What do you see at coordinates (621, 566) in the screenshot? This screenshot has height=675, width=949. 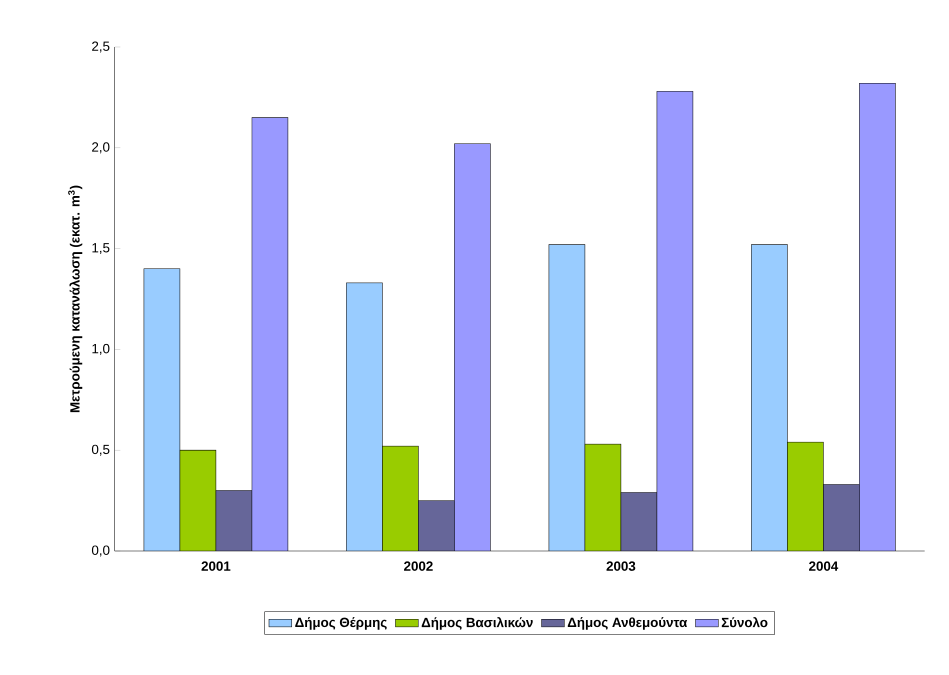 I see `x-tick-label: 2003` at bounding box center [621, 566].